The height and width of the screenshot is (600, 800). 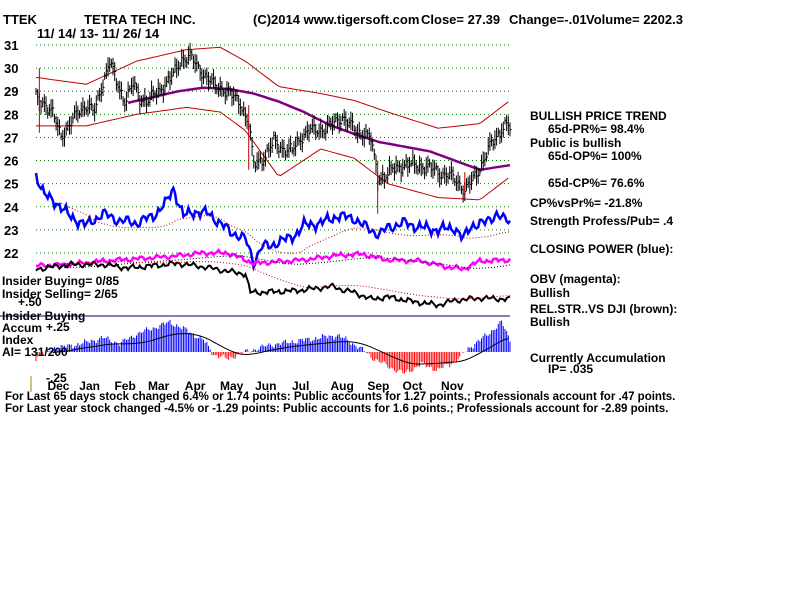 What do you see at coordinates (56, 378) in the screenshot?
I see `level-minus25: -.25` at bounding box center [56, 378].